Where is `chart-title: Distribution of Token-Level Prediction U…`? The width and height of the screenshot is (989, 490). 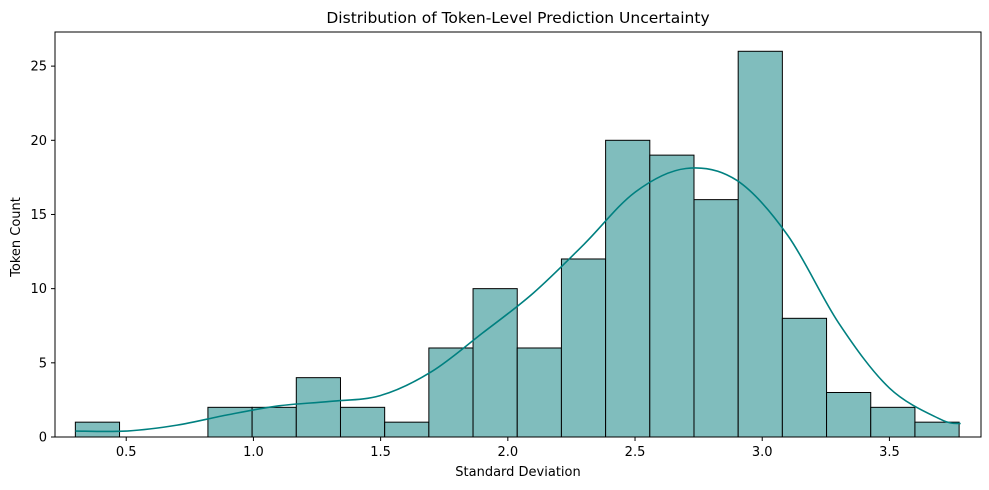
chart-title: Distribution of Token-Level Prediction U… is located at coordinates (517, 18).